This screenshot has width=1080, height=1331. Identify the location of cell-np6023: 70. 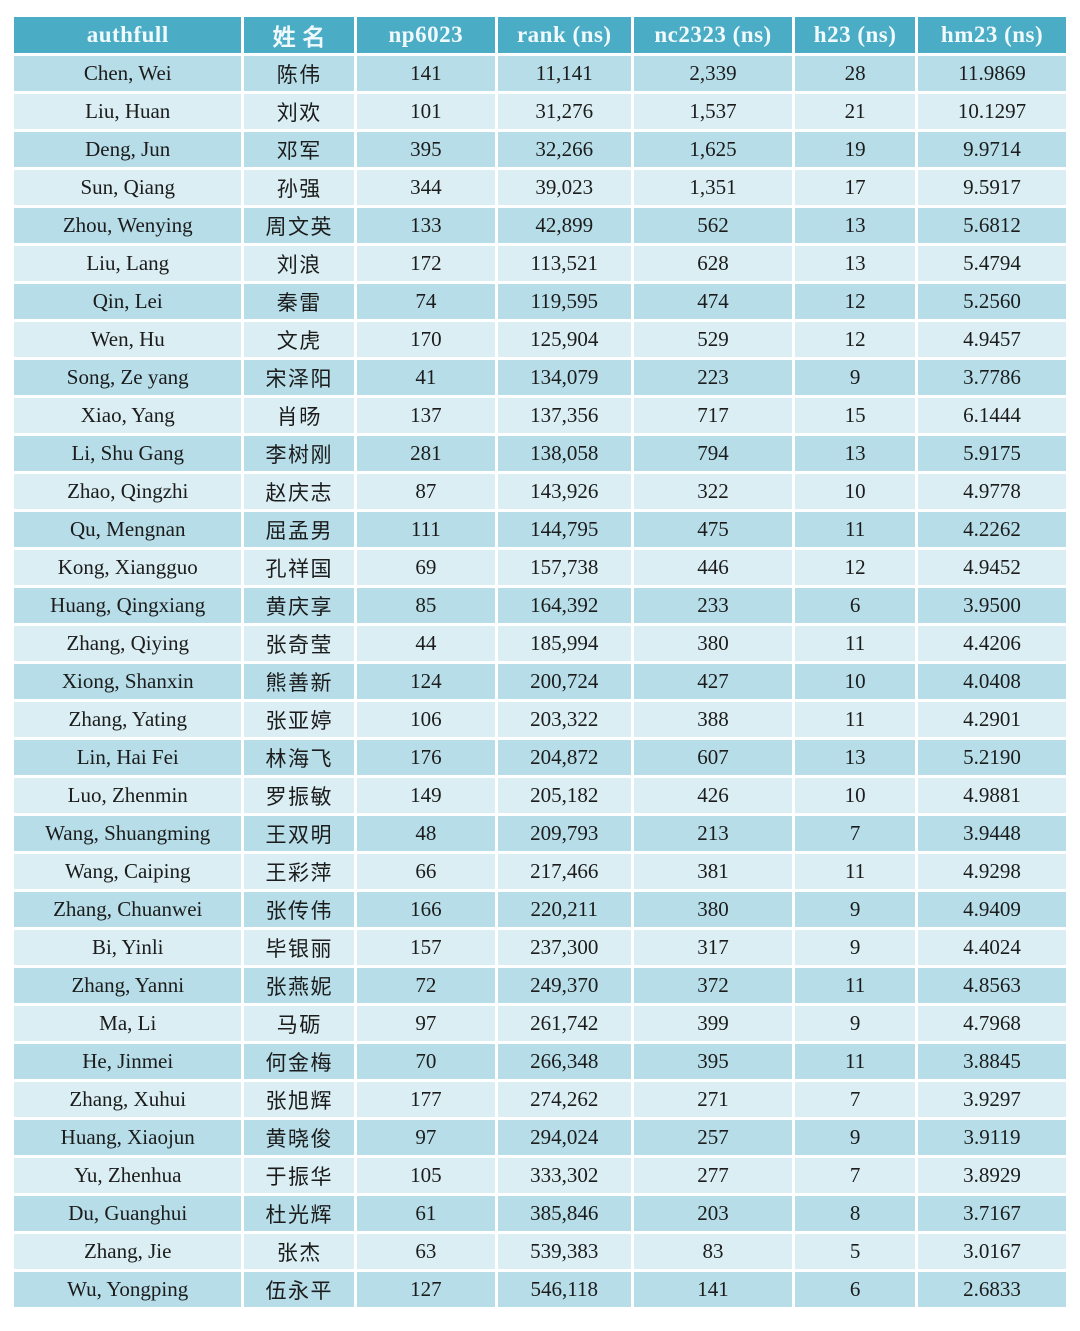
(426, 1061).